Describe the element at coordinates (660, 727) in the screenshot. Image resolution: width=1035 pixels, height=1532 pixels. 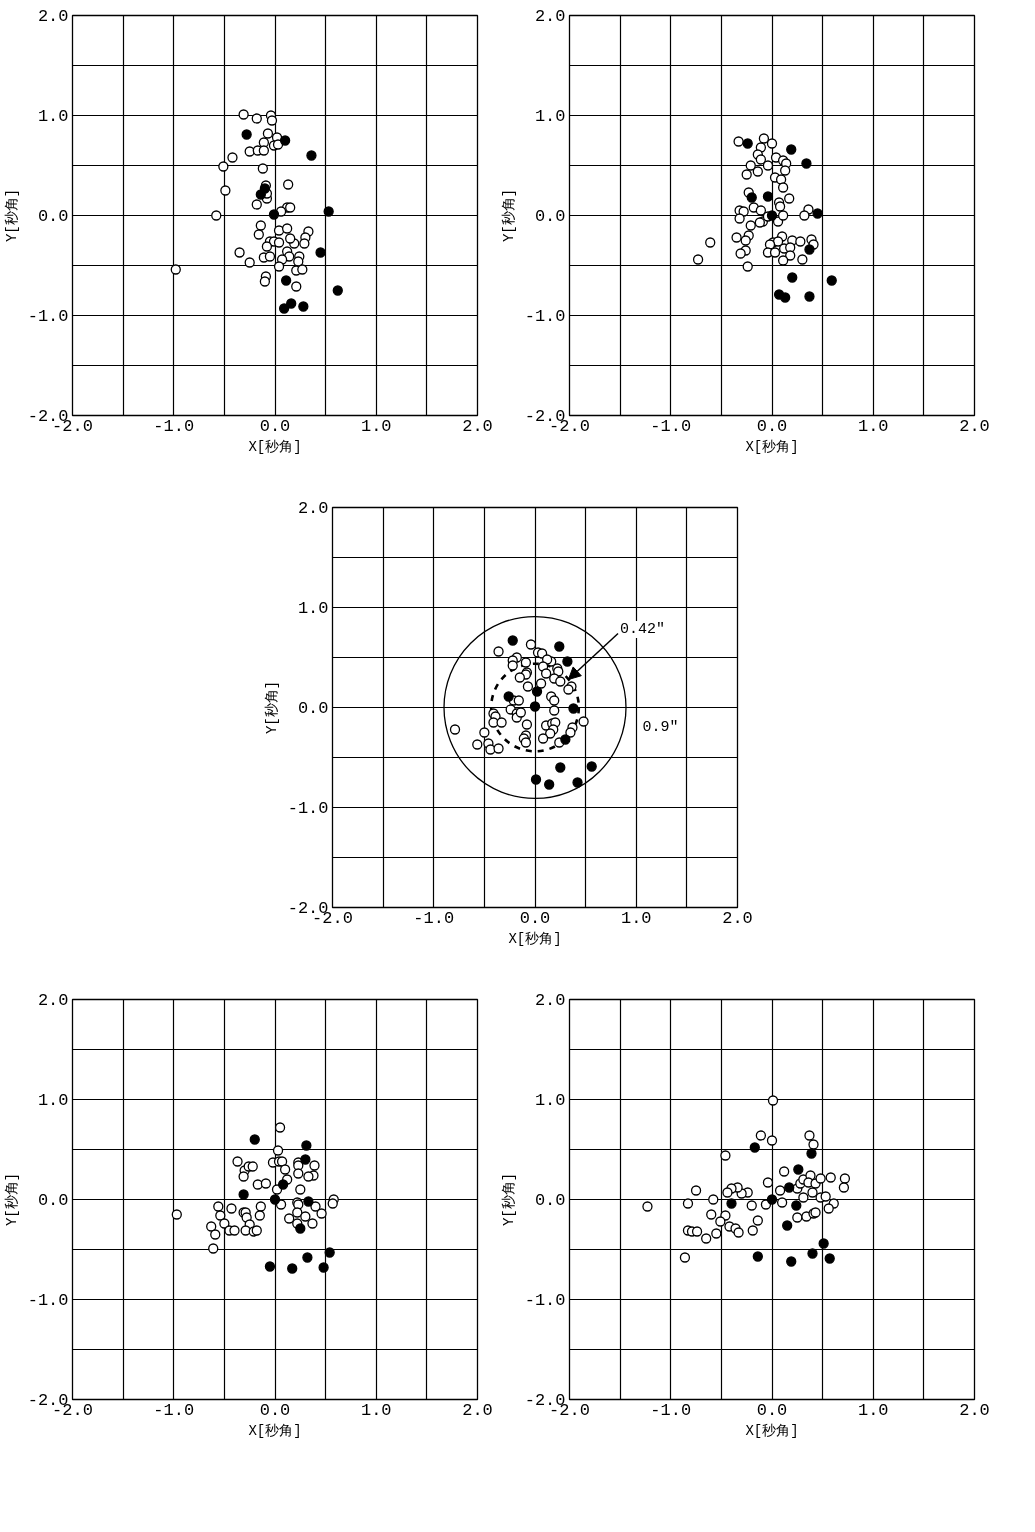
I see `annotation: 0.9"` at that location.